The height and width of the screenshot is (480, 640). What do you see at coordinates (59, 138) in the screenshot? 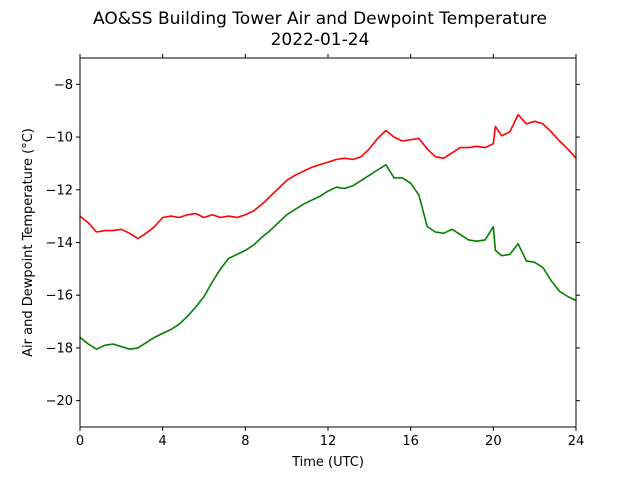
I see `y-tick-label: −10` at bounding box center [59, 138].